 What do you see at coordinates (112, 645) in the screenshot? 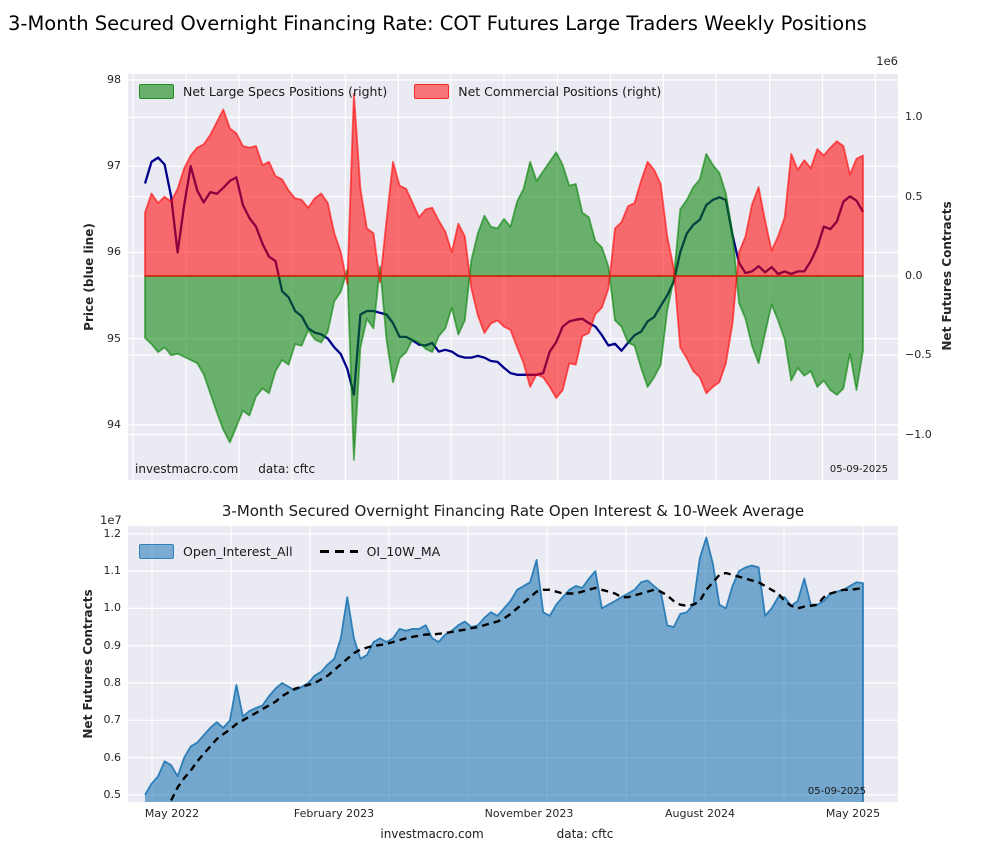
I see `tick-label: 0.9` at bounding box center [112, 645].